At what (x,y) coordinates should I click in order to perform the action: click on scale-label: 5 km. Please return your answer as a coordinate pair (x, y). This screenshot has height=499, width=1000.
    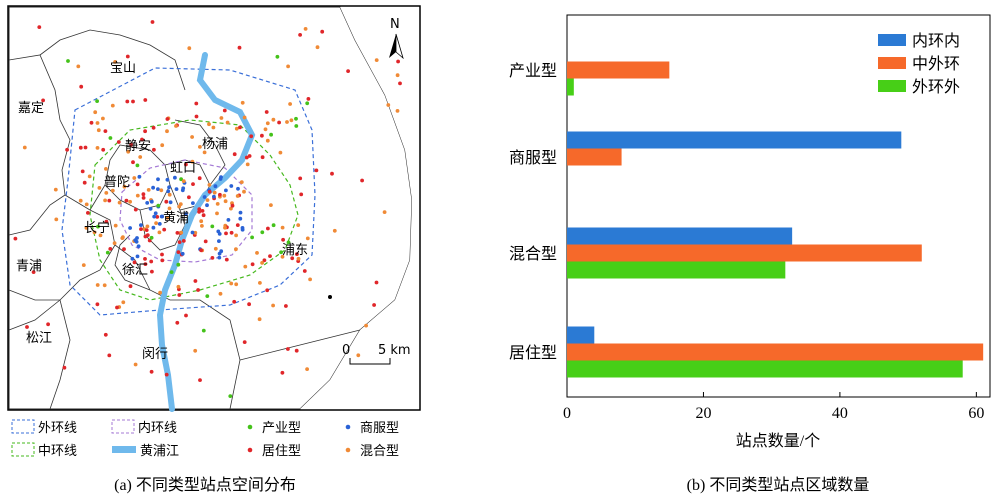
    Looking at the image, I should click on (394, 350).